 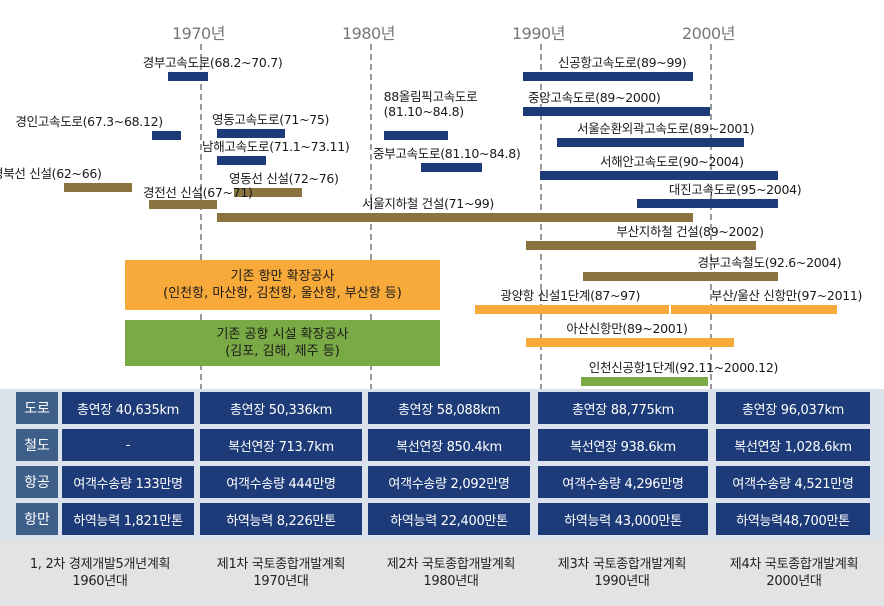 I want to click on timeline-bar-label: 아산신항만(89~2001), so click(x=627, y=328).